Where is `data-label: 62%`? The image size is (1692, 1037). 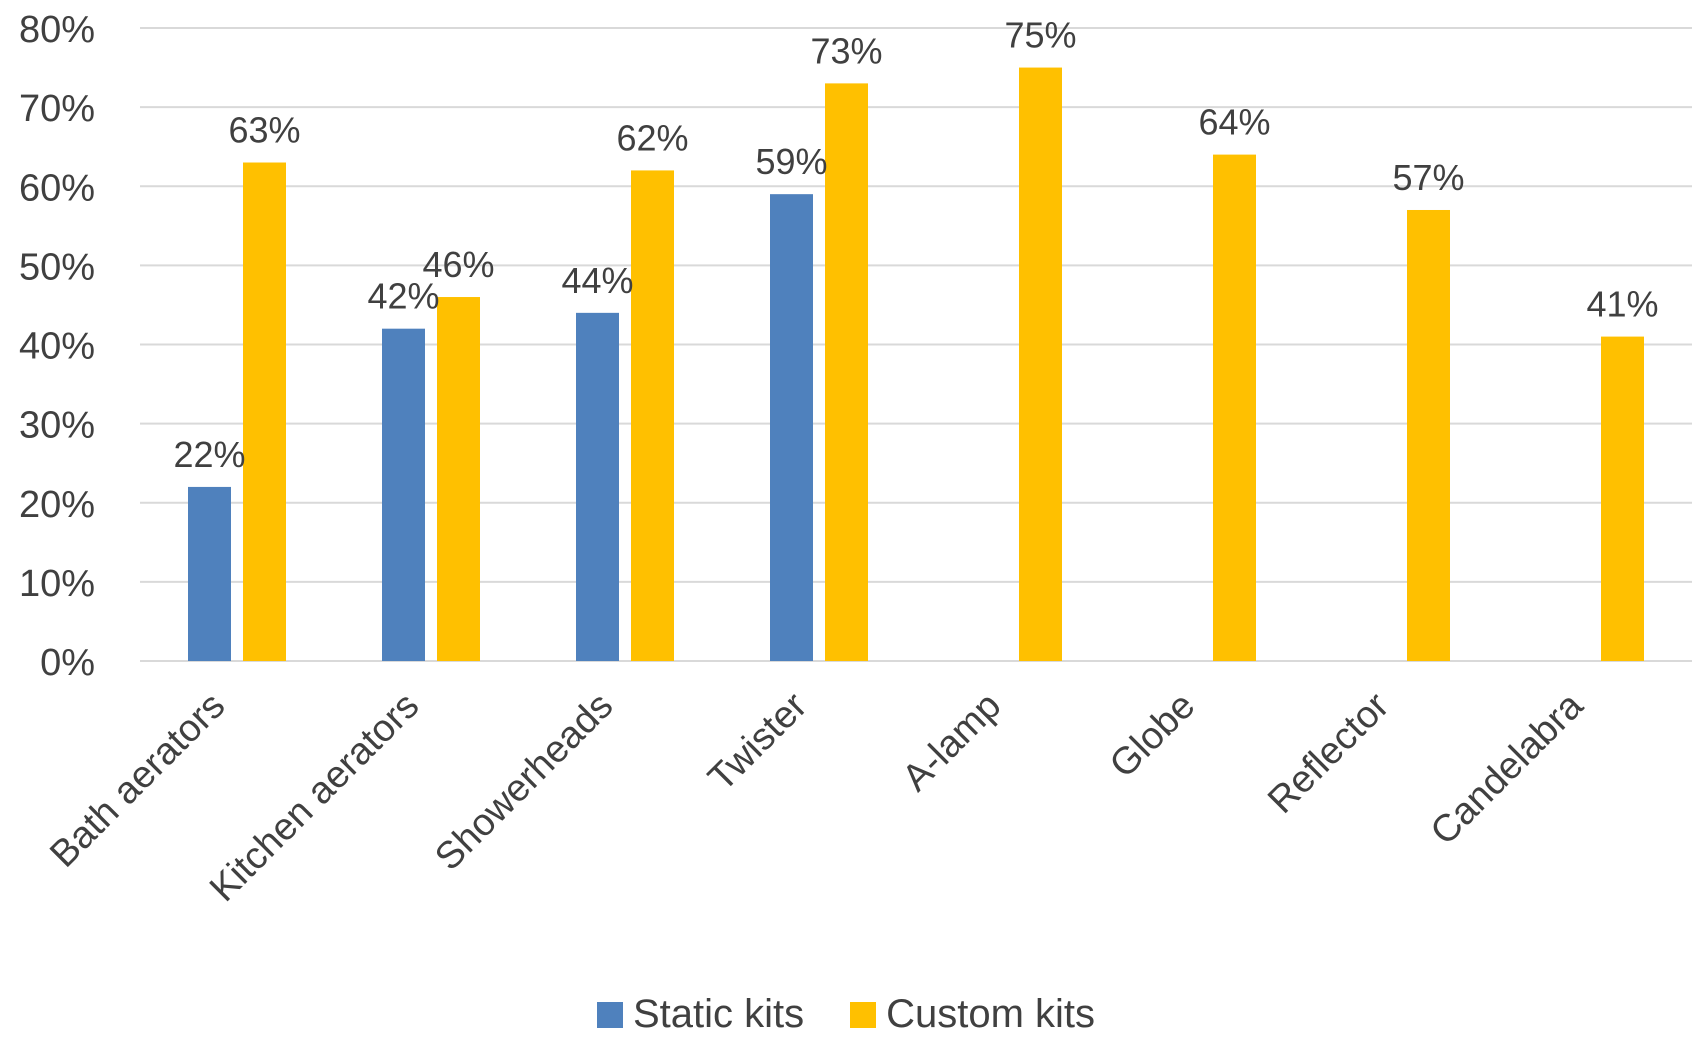
data-label: 62% is located at coordinates (652, 137).